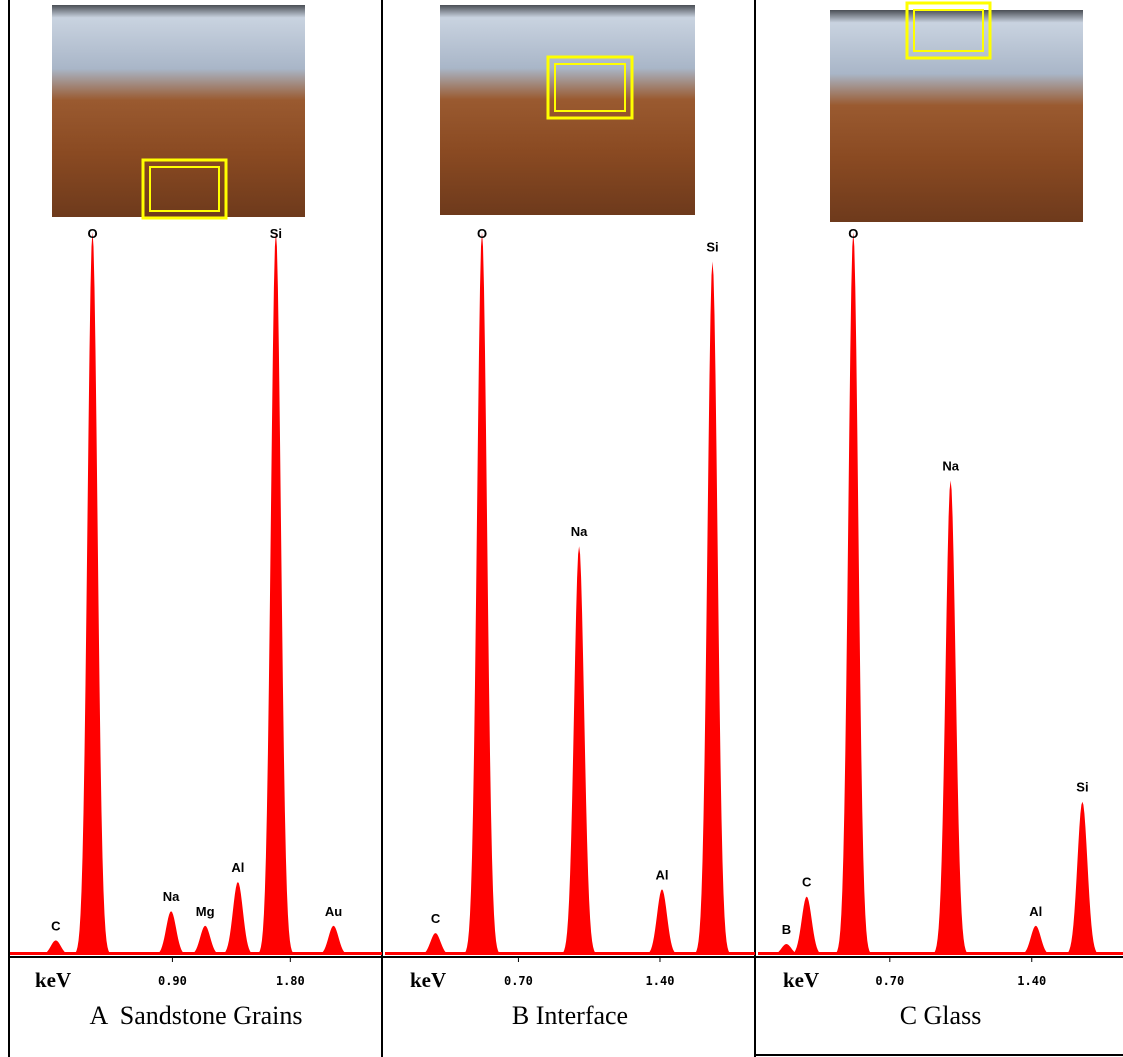  I want to click on panel-title: B Interface, so click(570, 1015).